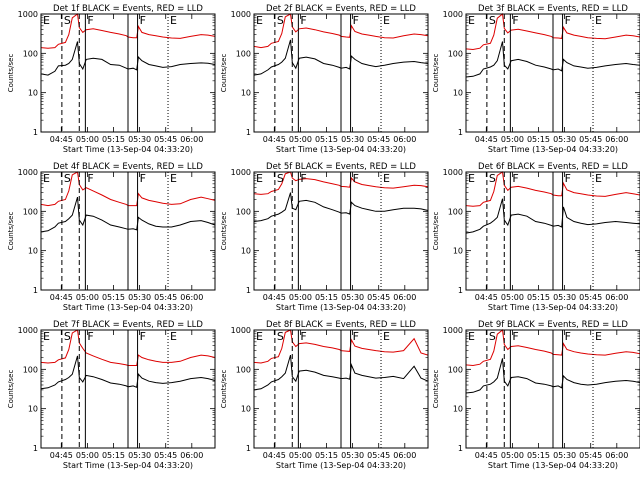 The image size is (640, 480). Describe the element at coordinates (553, 9) in the screenshot. I see `panel-title: Det 3f BLACK = Events, RED = LLD` at that location.